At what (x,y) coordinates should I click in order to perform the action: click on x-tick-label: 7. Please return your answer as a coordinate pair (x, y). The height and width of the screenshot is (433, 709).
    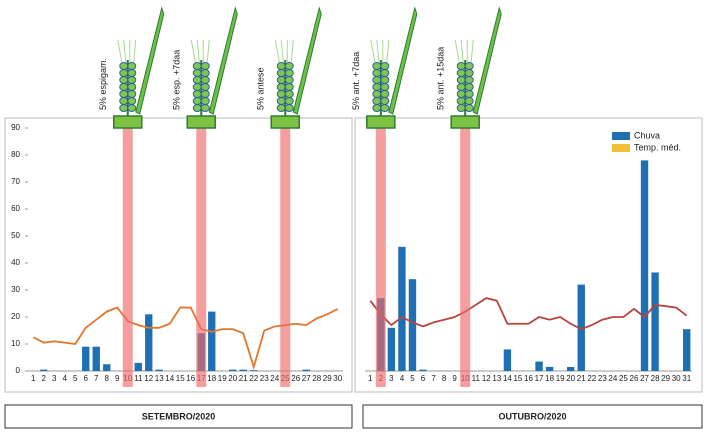
    Looking at the image, I should click on (433, 378).